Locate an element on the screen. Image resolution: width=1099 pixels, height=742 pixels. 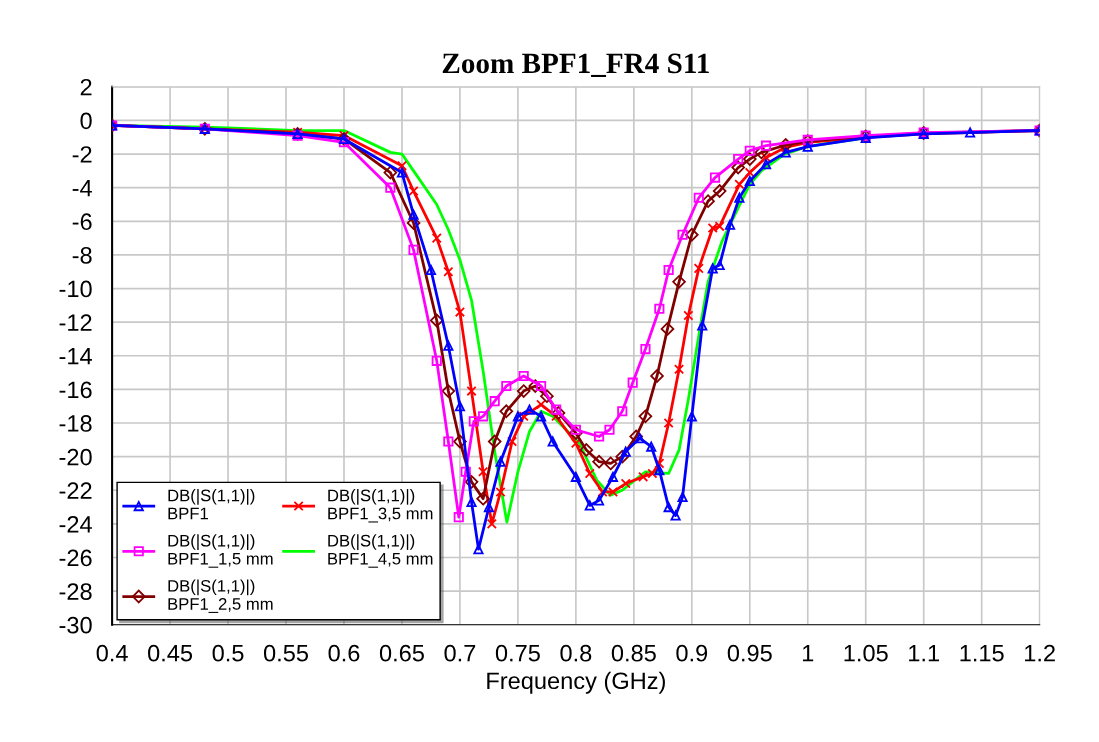
x-tick-label: 1.1 is located at coordinates (924, 653).